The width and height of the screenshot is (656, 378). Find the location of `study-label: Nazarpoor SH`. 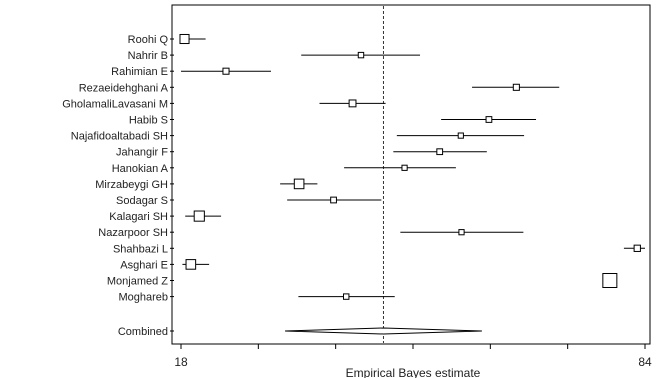

study-label: Nazarpoor SH is located at coordinates (133, 233).